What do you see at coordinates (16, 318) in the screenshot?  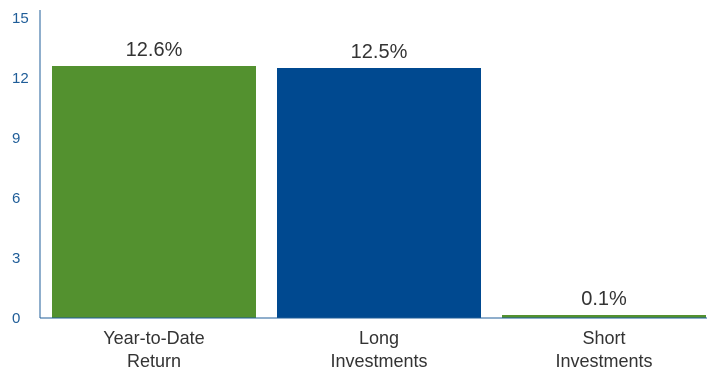 I see `y-tick-label: 0` at bounding box center [16, 318].